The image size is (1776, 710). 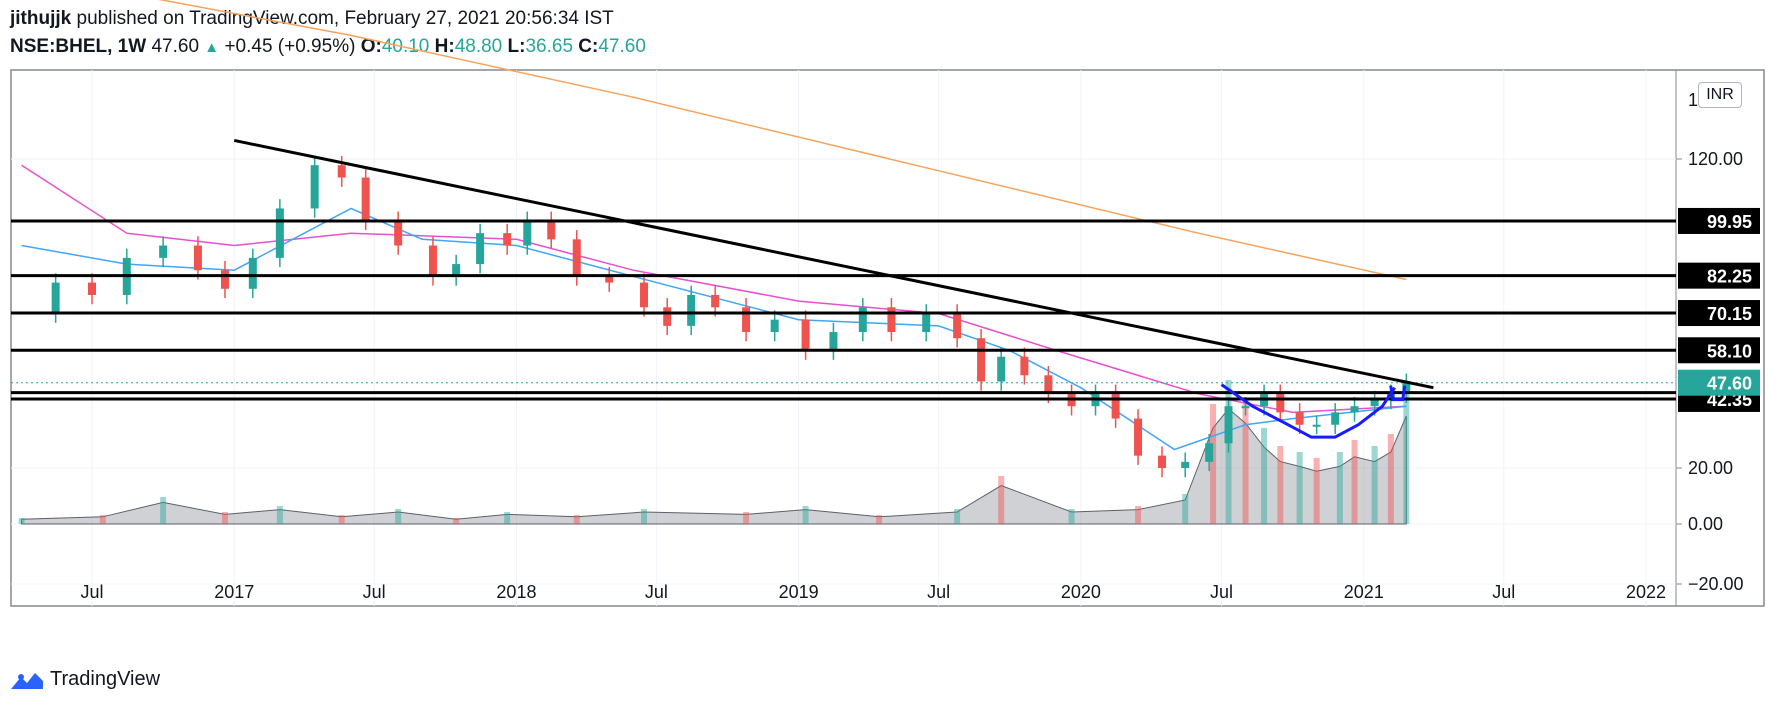 I want to click on low-value: 36.65, so click(x=549, y=46).